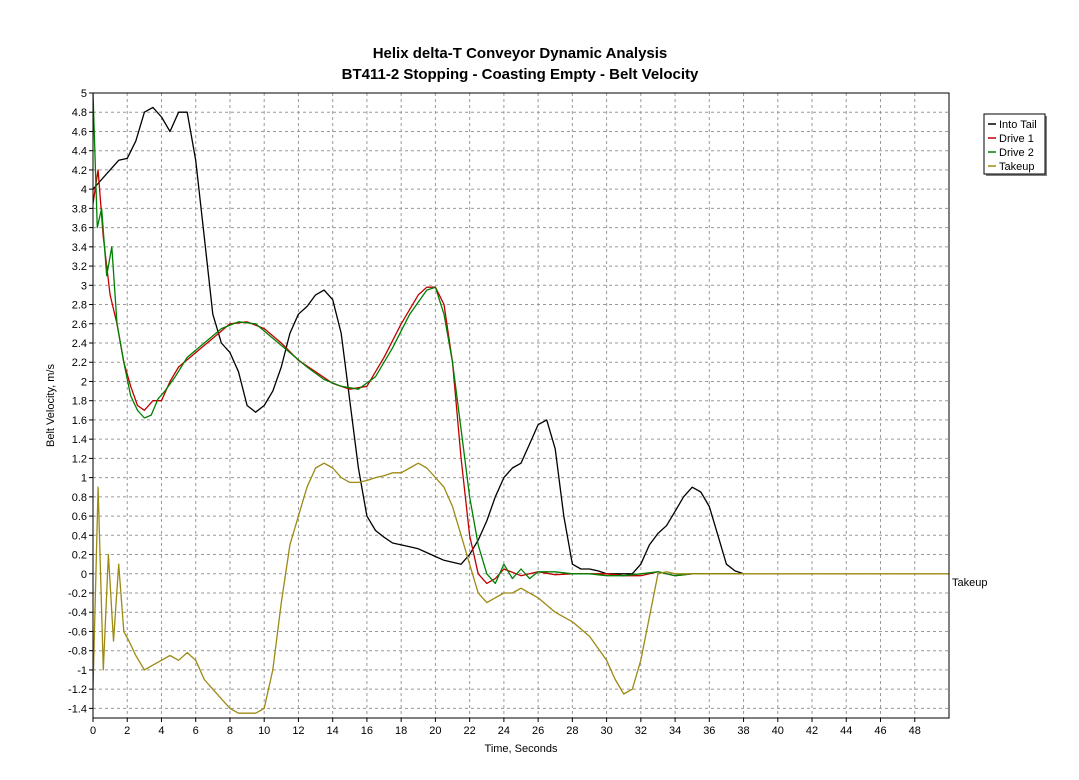 This screenshot has width=1079, height=780. What do you see at coordinates (161, 731) in the screenshot?
I see `x-tick-label: 4` at bounding box center [161, 731].